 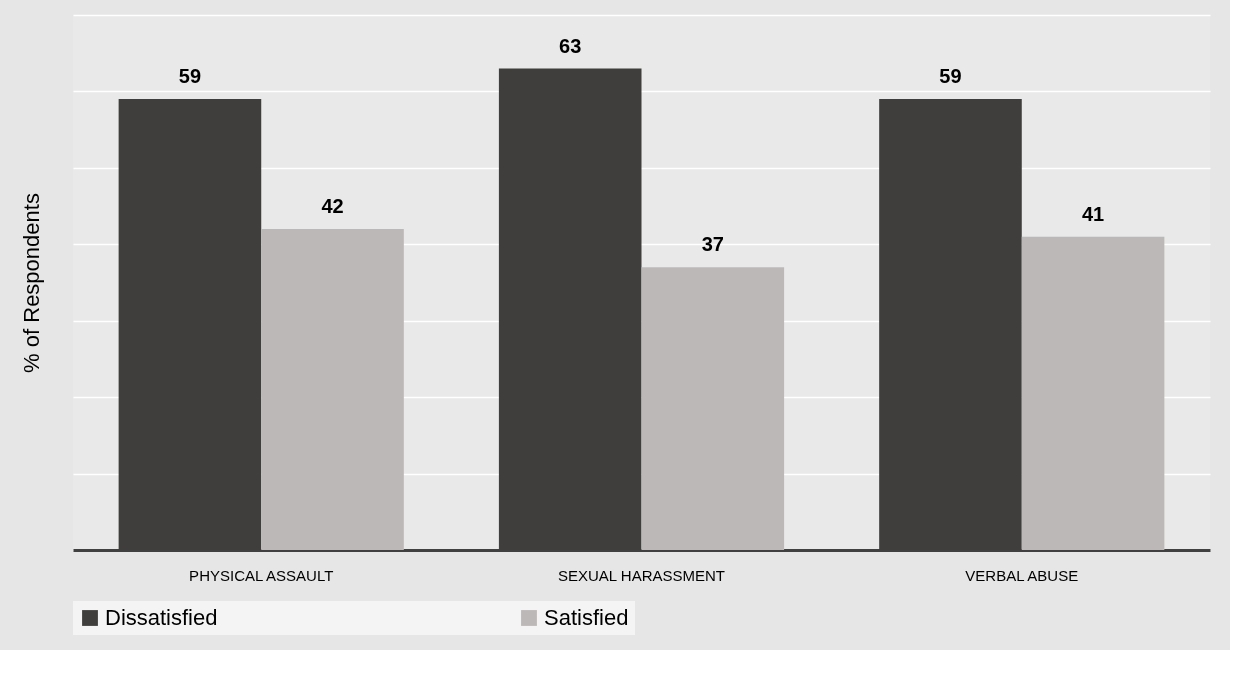 I want to click on y-axis-title: % of Respondents, so click(x=31, y=283).